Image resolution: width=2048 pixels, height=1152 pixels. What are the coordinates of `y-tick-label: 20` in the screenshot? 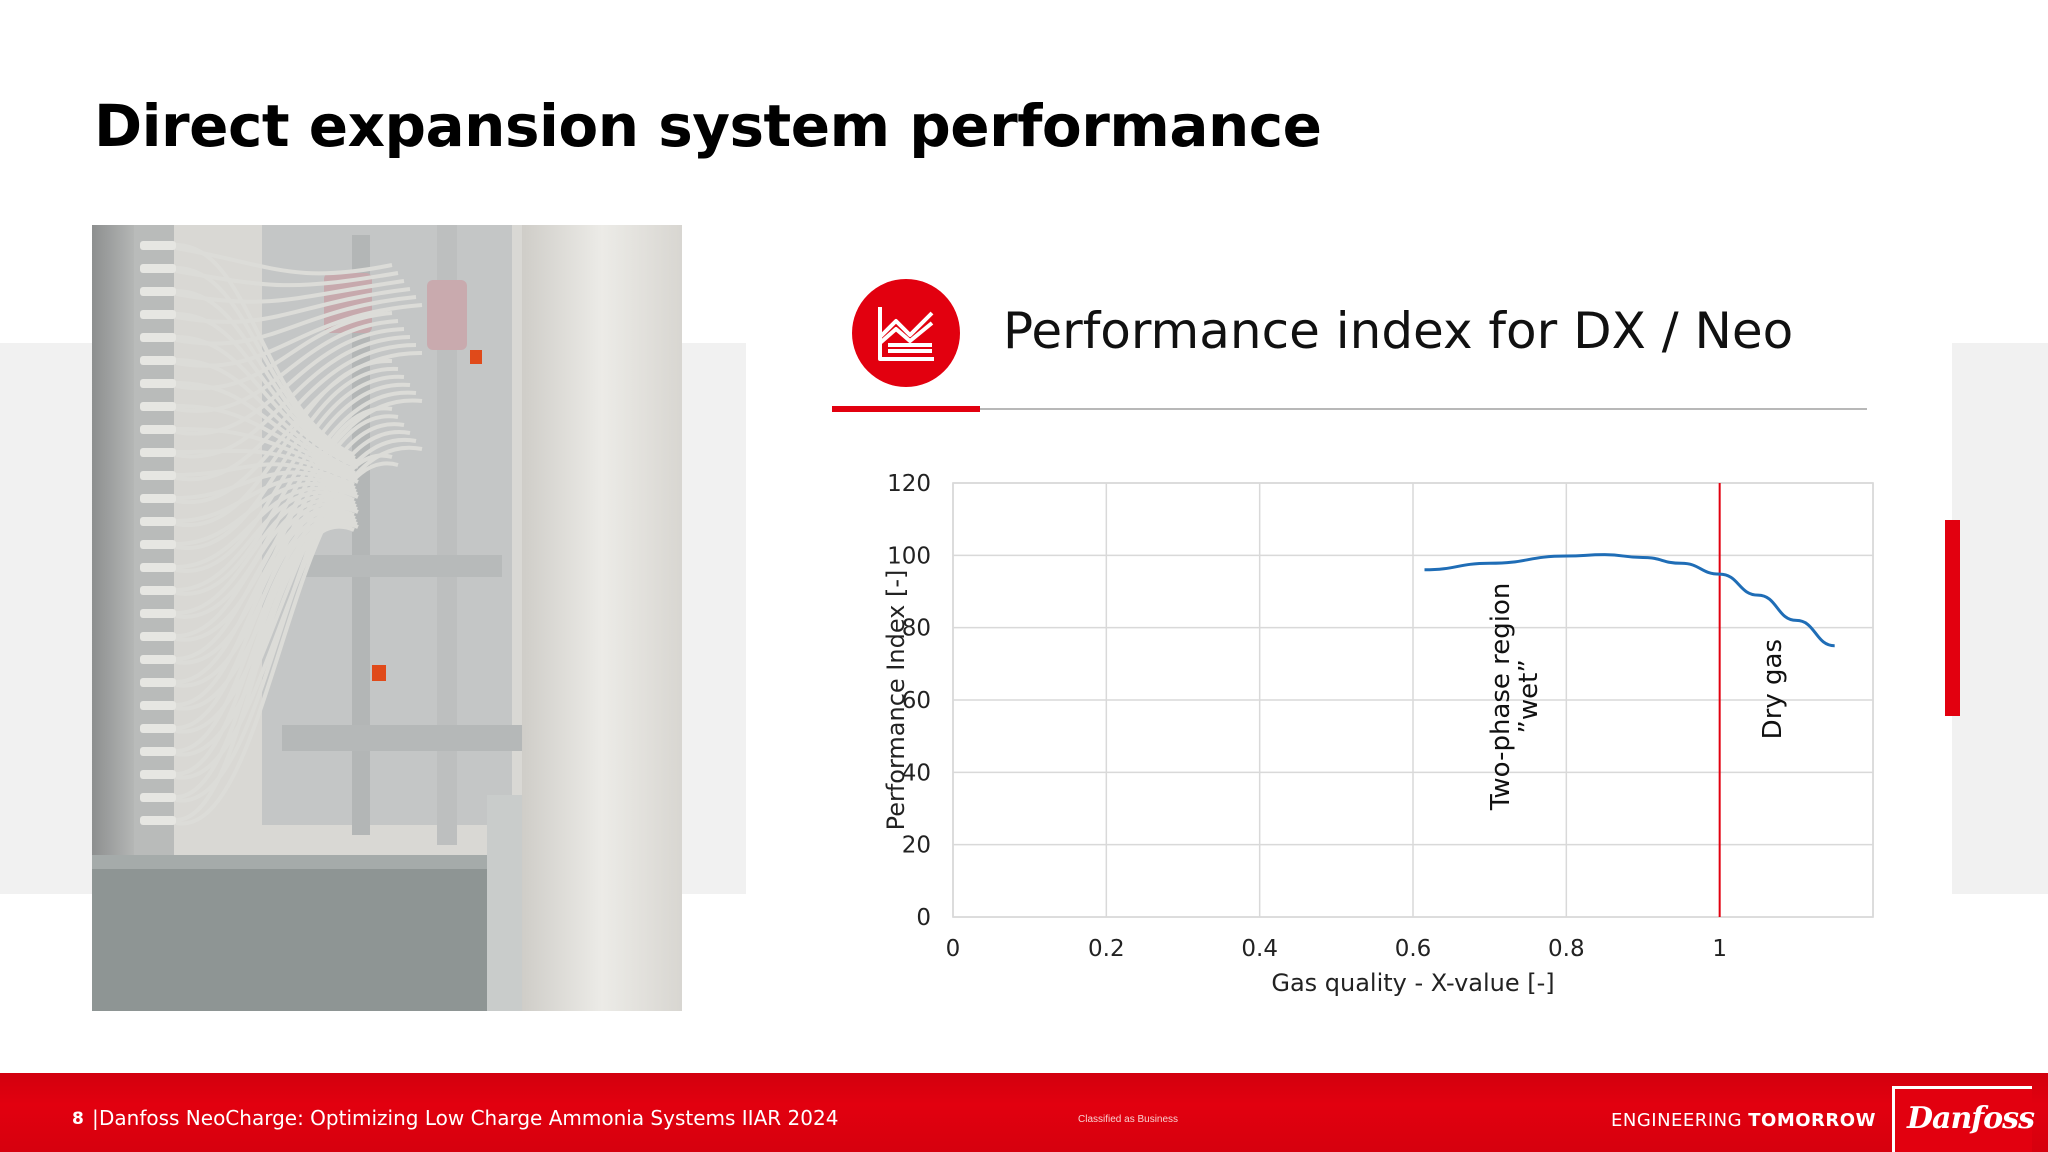 It's located at (916, 846).